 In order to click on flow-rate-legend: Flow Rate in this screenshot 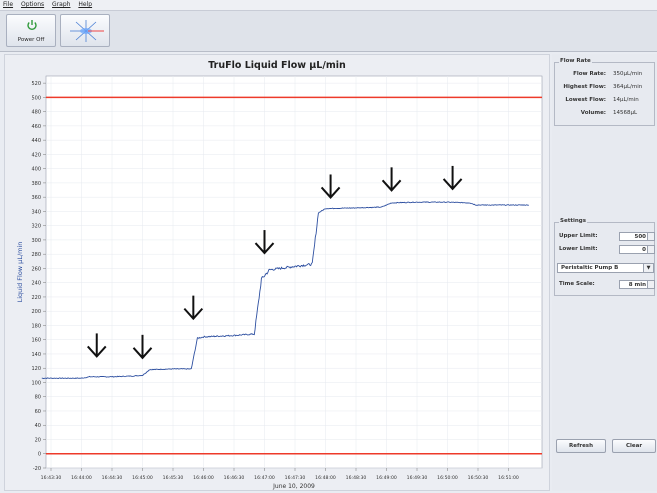, I will do `click(575, 61)`.